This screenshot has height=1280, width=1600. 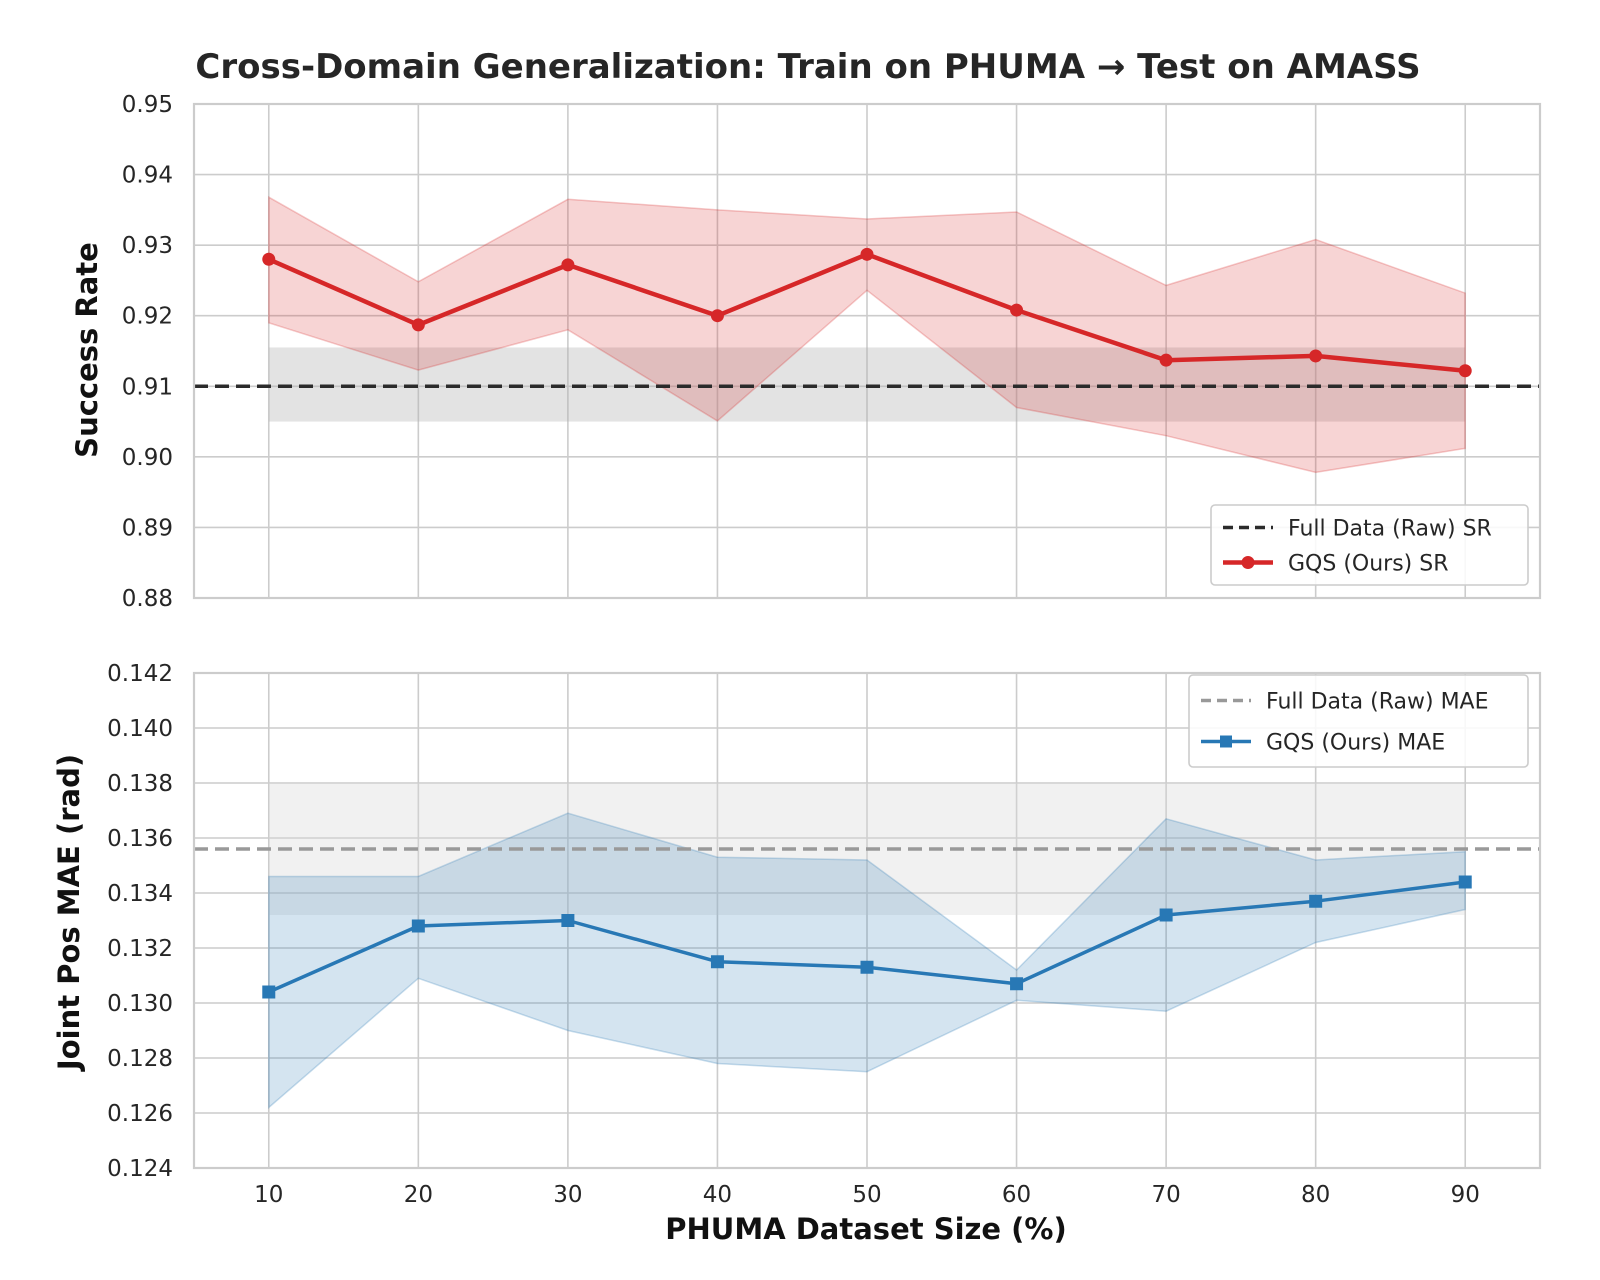 I want to click on sr-legend-box, so click(x=1369, y=545).